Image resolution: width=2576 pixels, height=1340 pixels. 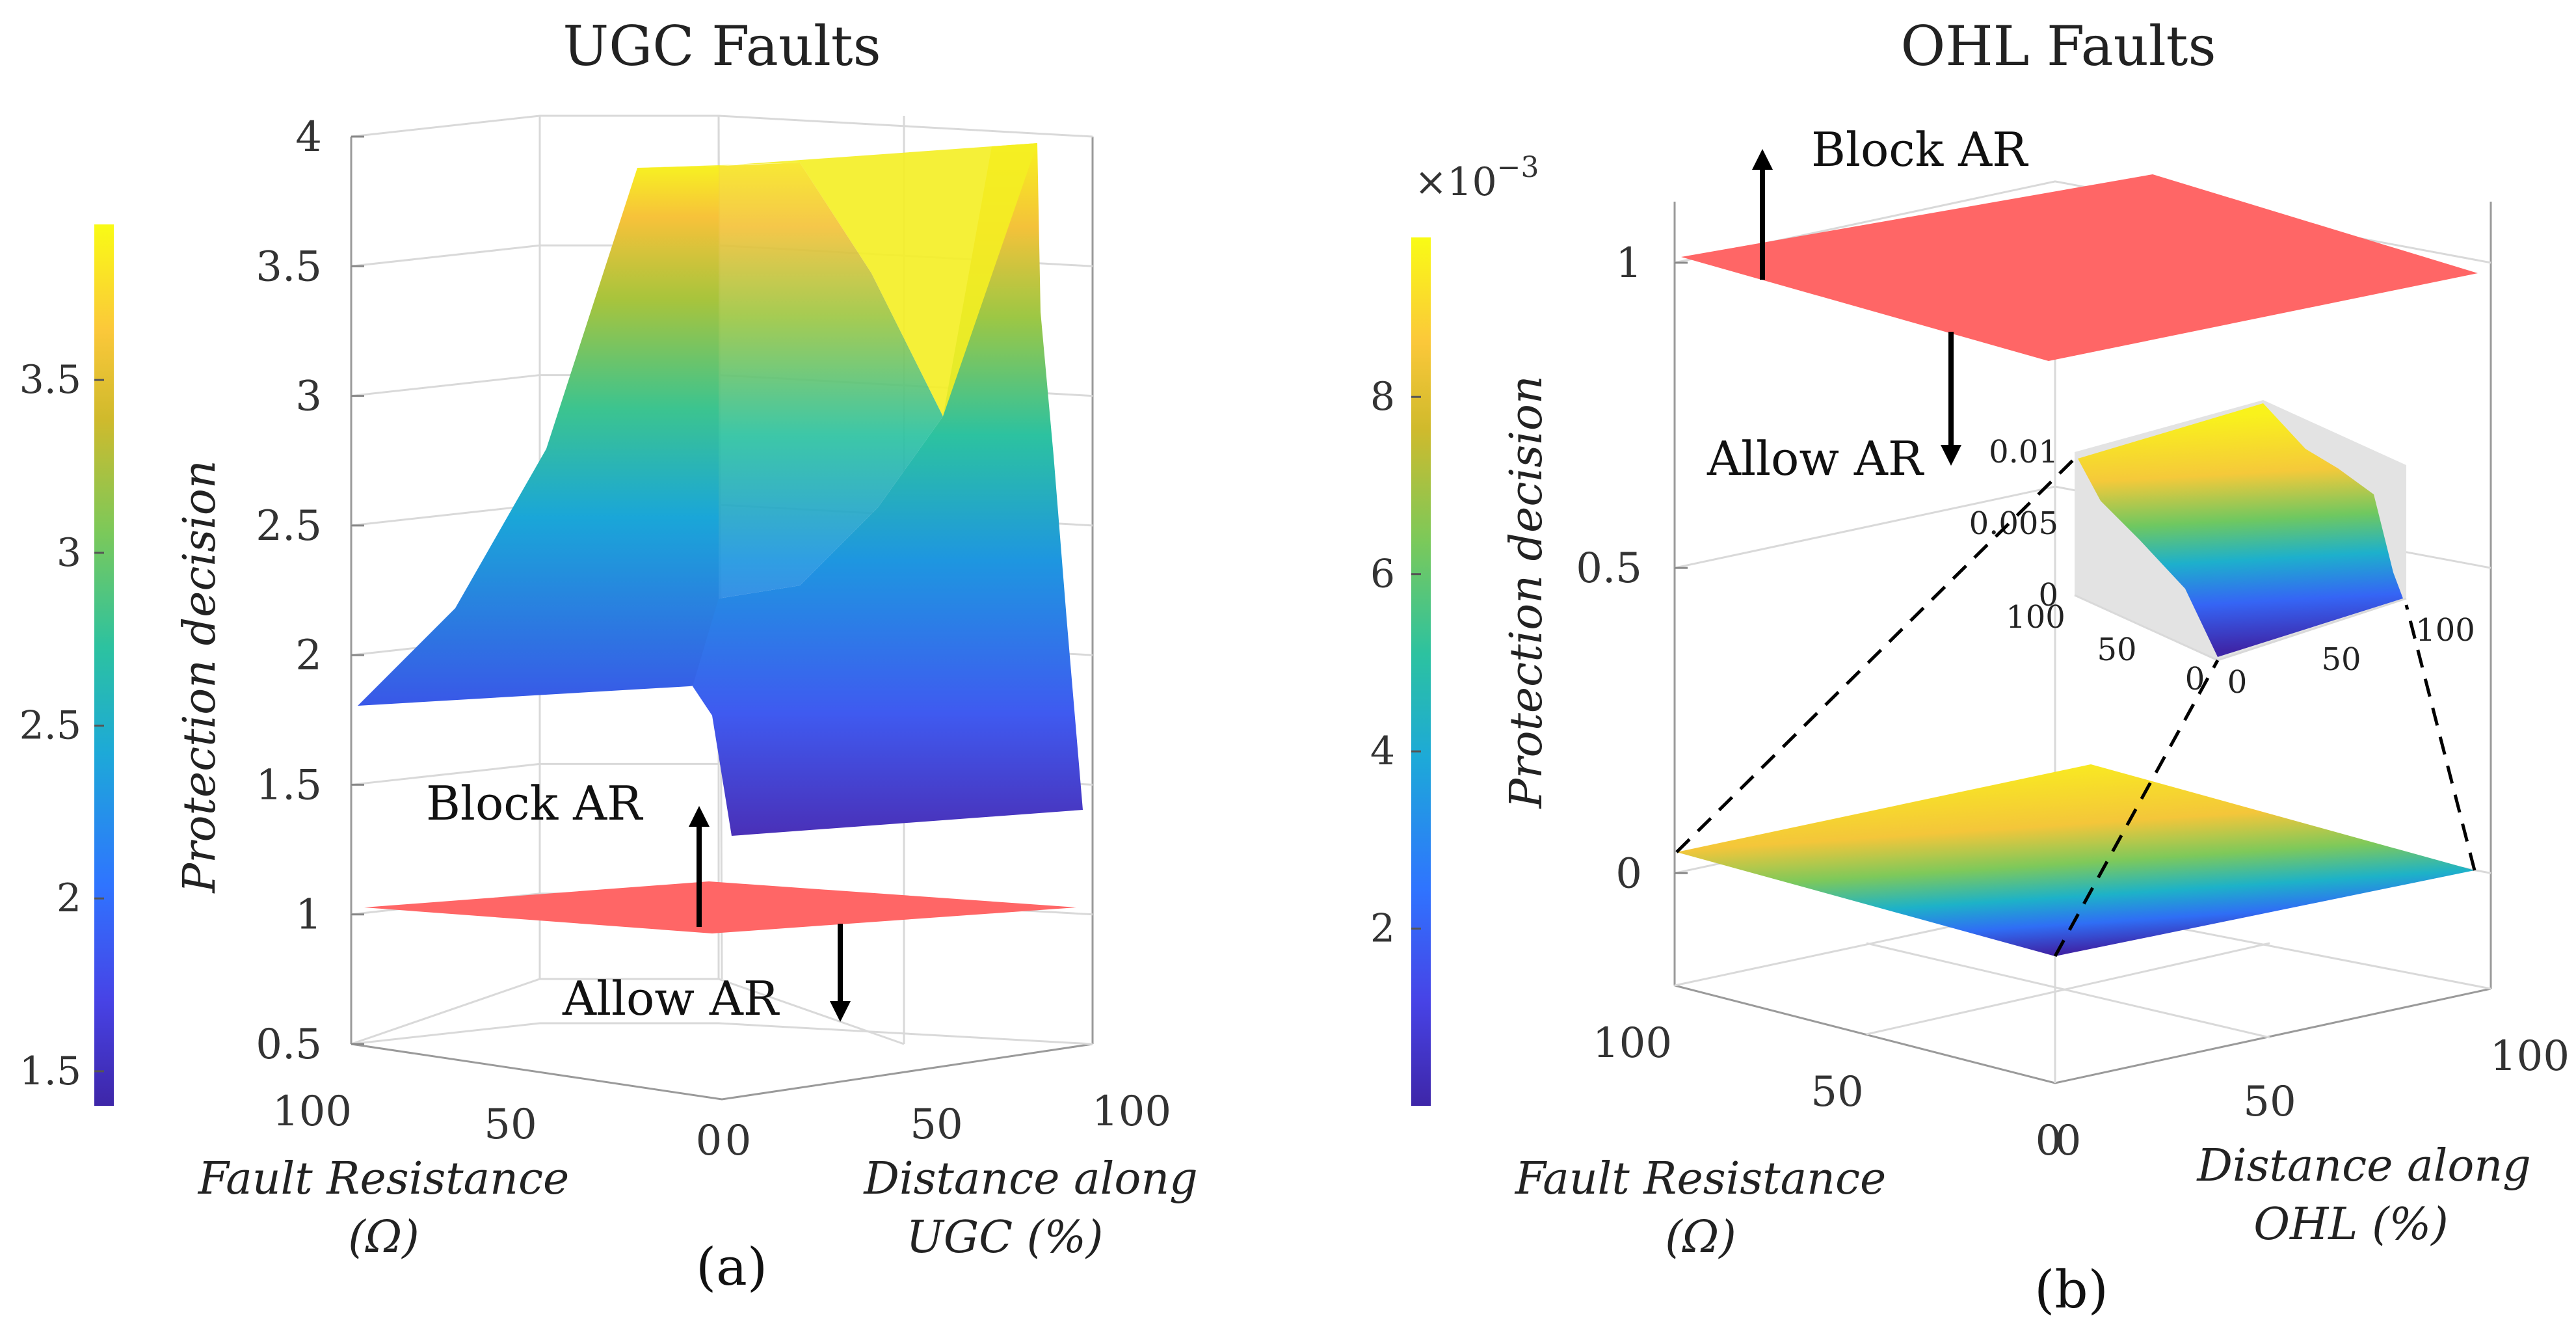 What do you see at coordinates (2068, 1141) in the screenshot?
I see `y-tick-label-b: 0` at bounding box center [2068, 1141].